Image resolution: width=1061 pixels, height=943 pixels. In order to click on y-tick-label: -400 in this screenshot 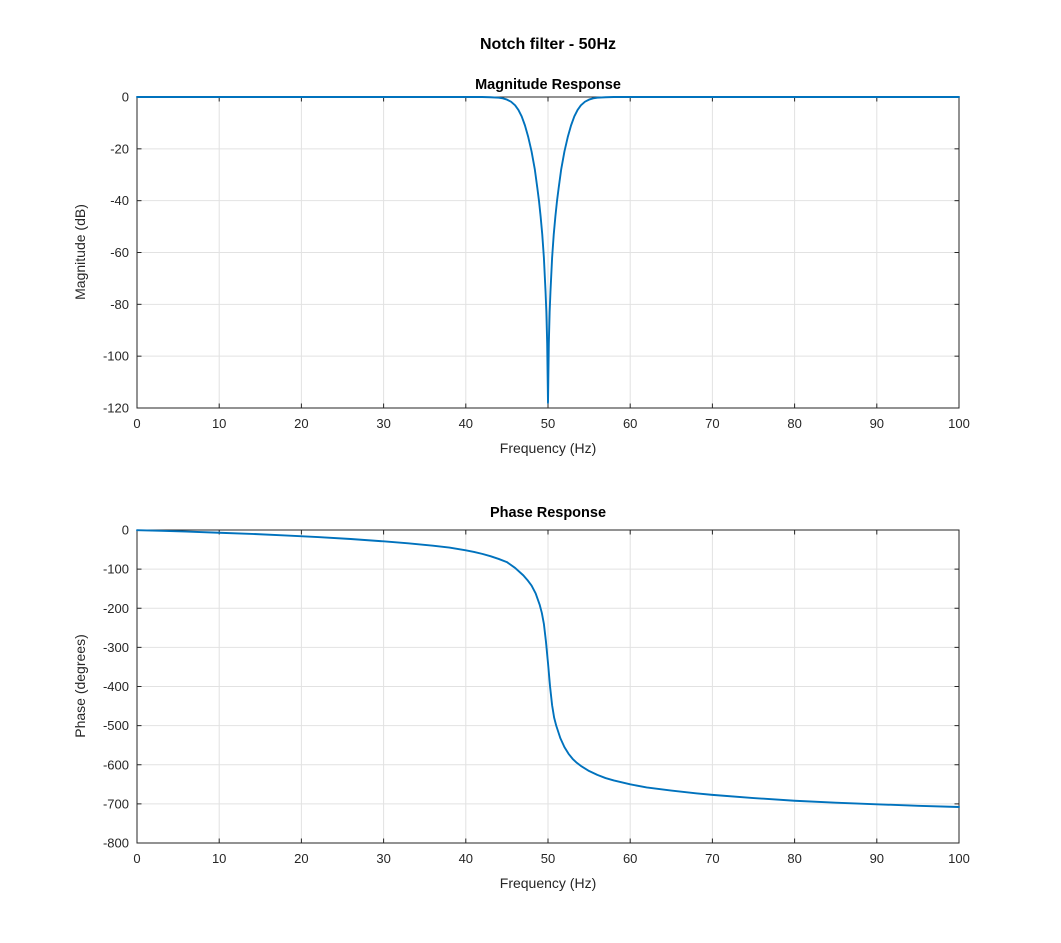, I will do `click(116, 686)`.